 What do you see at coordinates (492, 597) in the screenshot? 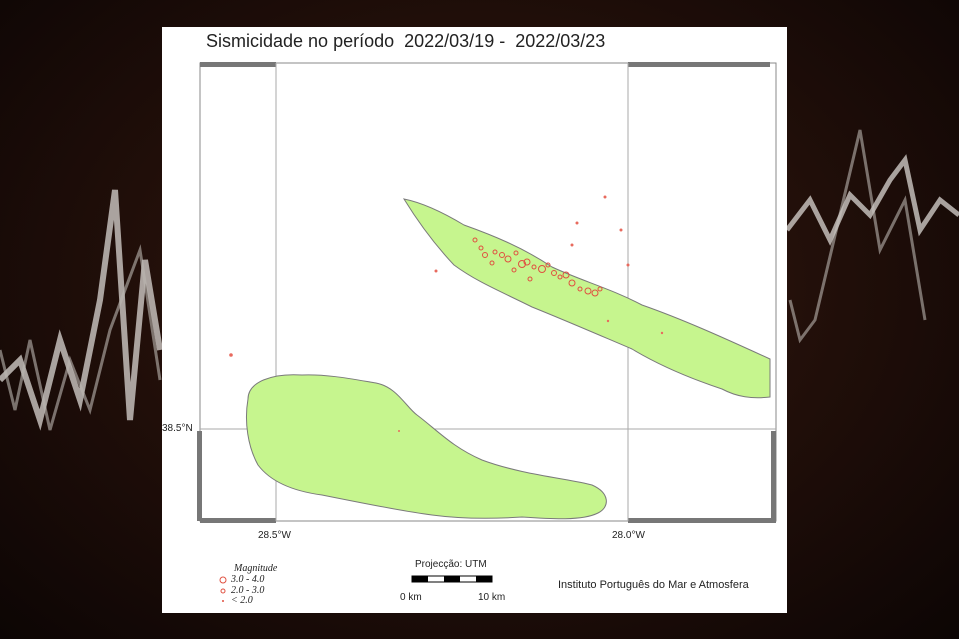
I see `scale-end-label: 10 km` at bounding box center [492, 597].